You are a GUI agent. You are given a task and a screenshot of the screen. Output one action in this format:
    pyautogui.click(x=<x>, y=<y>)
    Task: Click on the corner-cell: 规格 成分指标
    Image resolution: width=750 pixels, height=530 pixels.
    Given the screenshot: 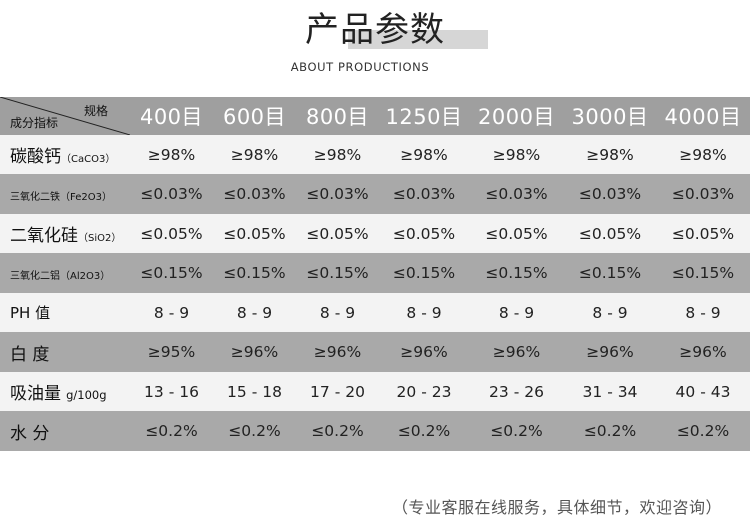 What is the action you would take?
    pyautogui.click(x=65, y=116)
    